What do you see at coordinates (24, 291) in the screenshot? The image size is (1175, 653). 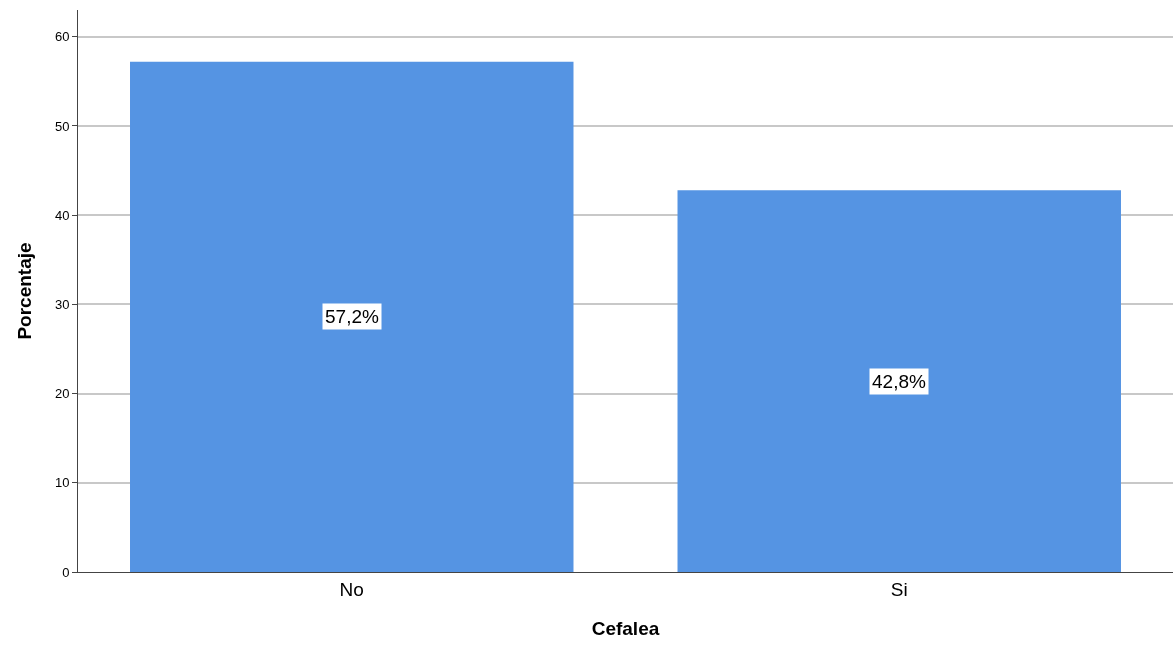 I see `y-axis-title: Porcentaje` at bounding box center [24, 291].